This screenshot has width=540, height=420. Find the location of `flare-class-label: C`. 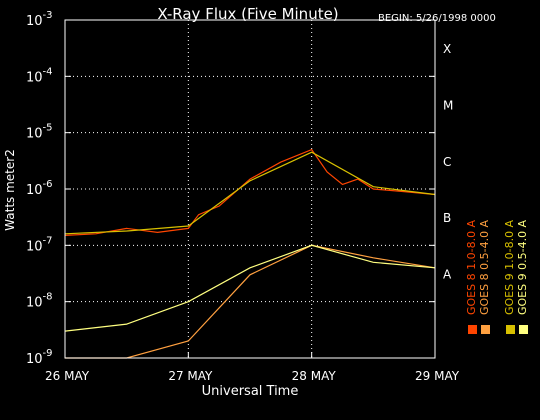

flare-class-label: C is located at coordinates (447, 162).